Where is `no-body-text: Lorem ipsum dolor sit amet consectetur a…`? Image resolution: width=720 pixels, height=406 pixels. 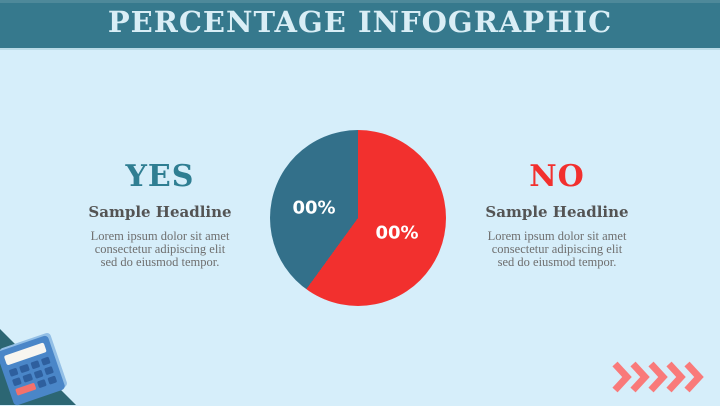 no-body-text: Lorem ipsum dolor sit amet consectetur a… is located at coordinates (557, 249).